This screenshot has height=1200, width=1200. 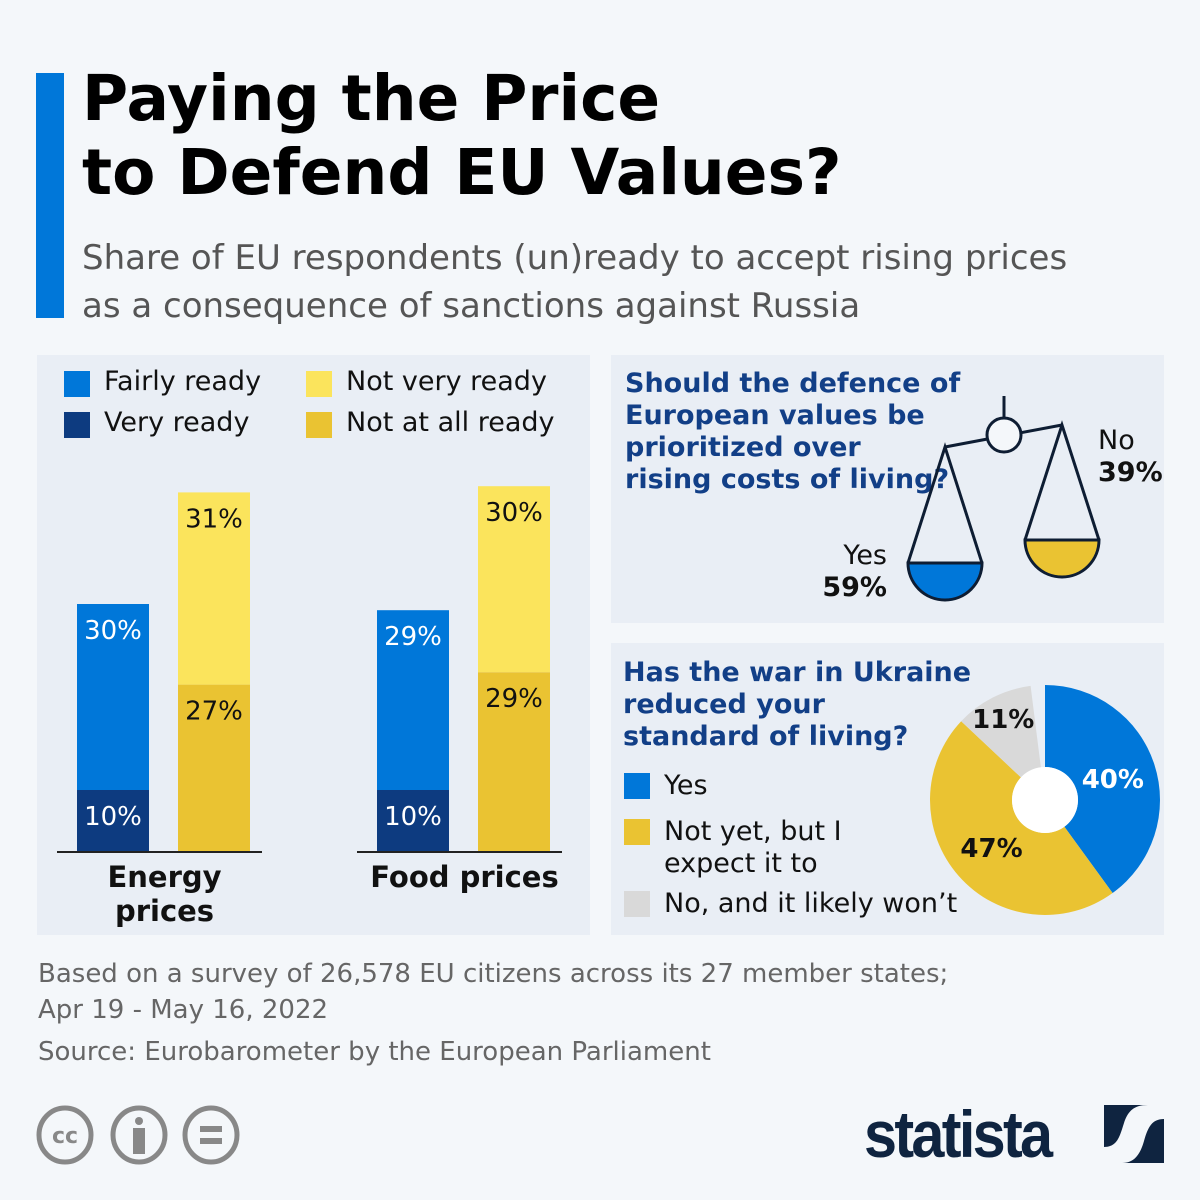 What do you see at coordinates (371, 98) in the screenshot?
I see `title-line-1: Paying the Price` at bounding box center [371, 98].